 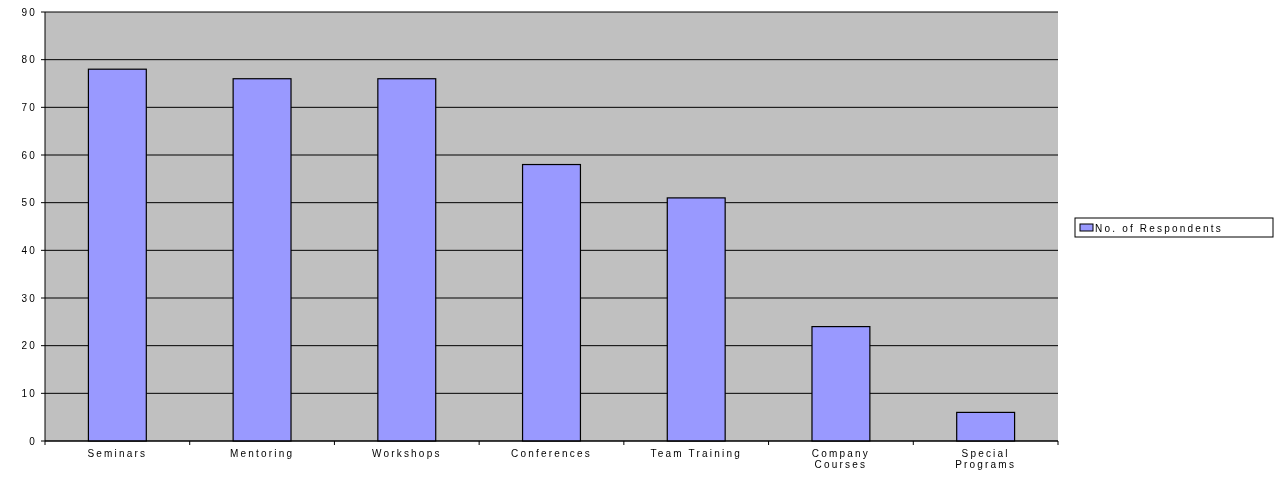 I want to click on y-tick-label: 40, so click(x=29, y=250).